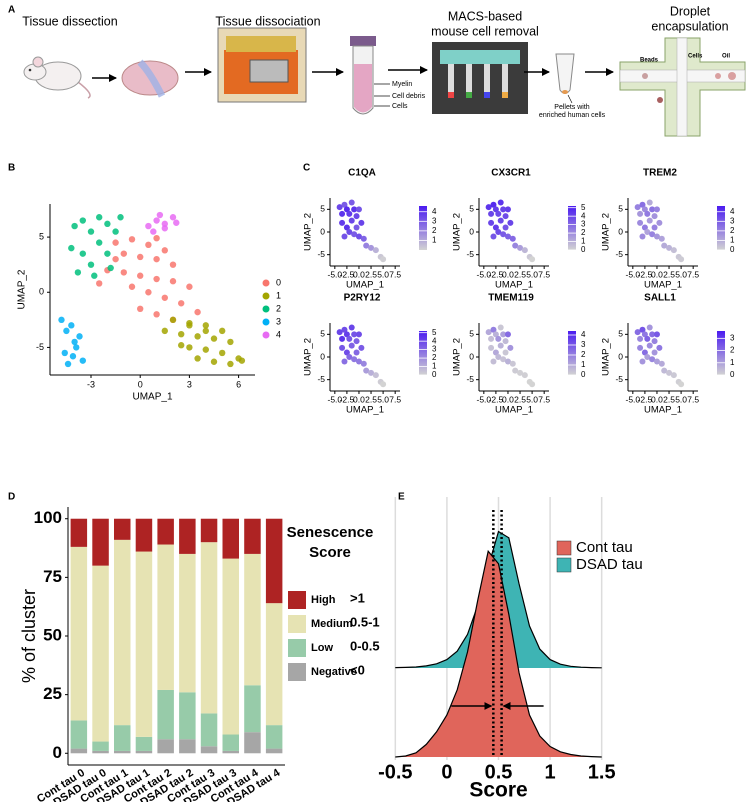 This screenshot has width=749, height=802. Describe the element at coordinates (499, 772) in the screenshot. I see `x-tick-label: 0.5` at that location.